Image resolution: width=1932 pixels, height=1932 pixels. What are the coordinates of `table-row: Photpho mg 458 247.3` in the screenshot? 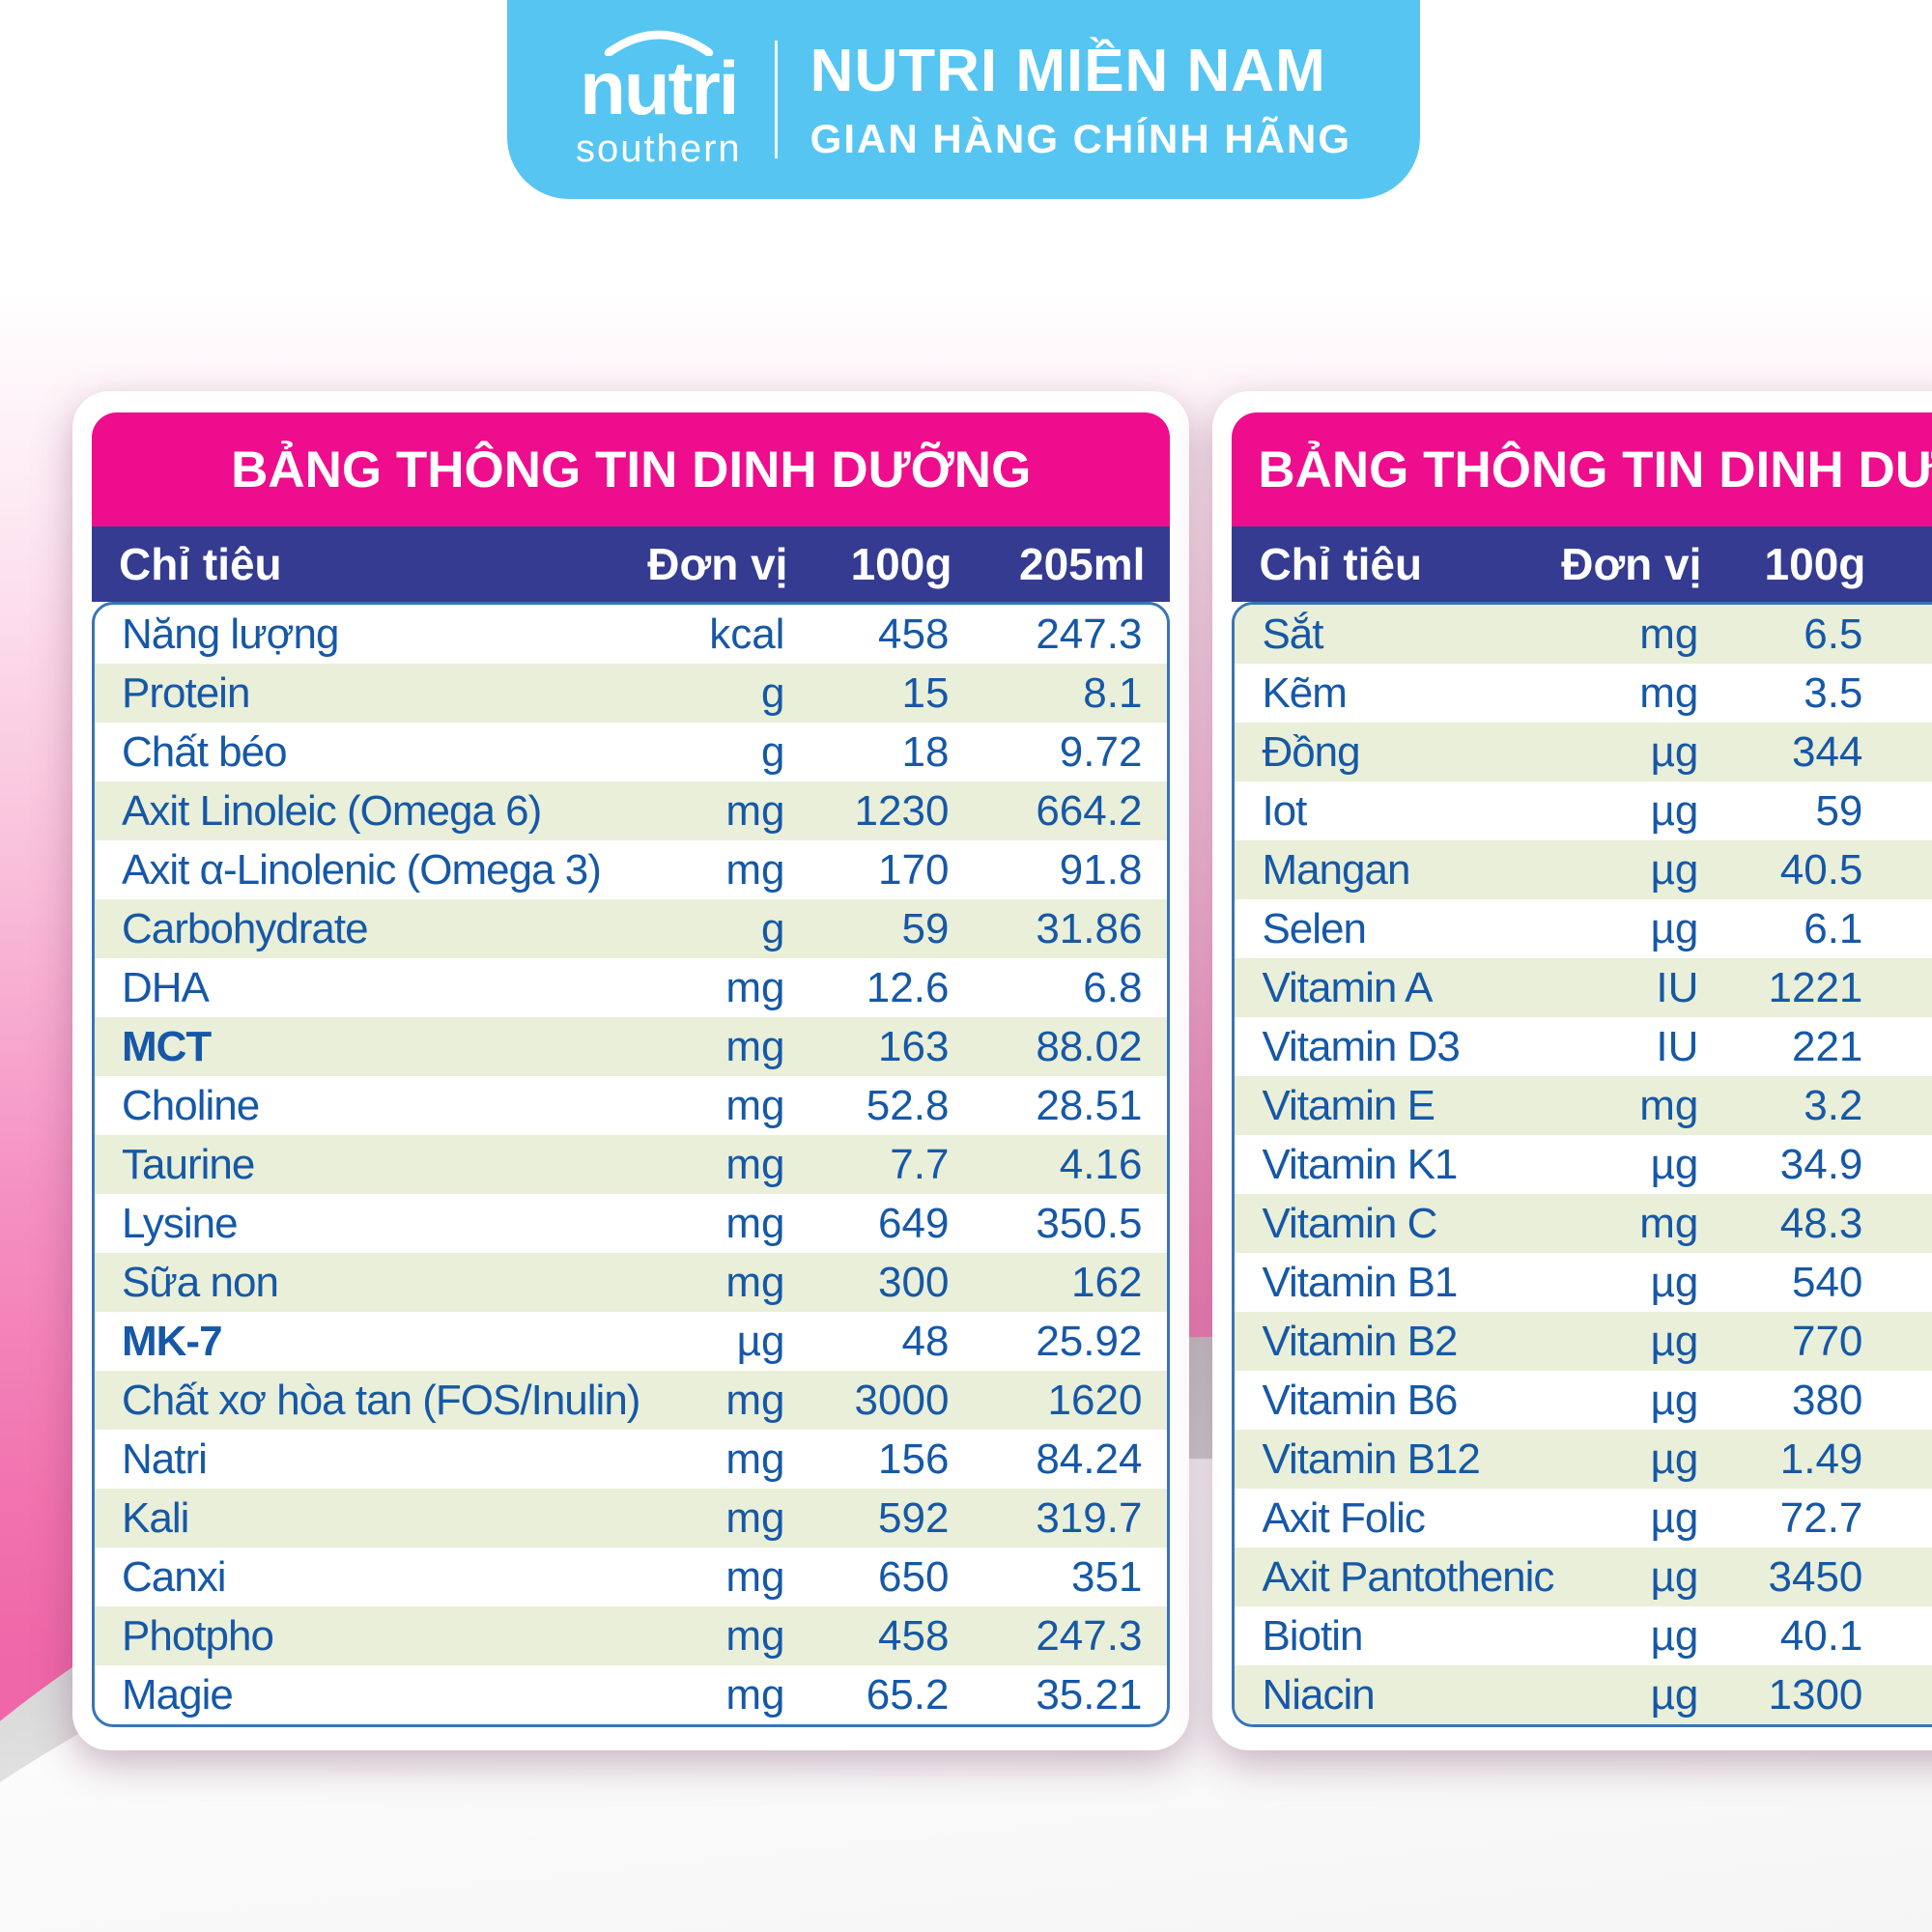 It's located at (631, 1635).